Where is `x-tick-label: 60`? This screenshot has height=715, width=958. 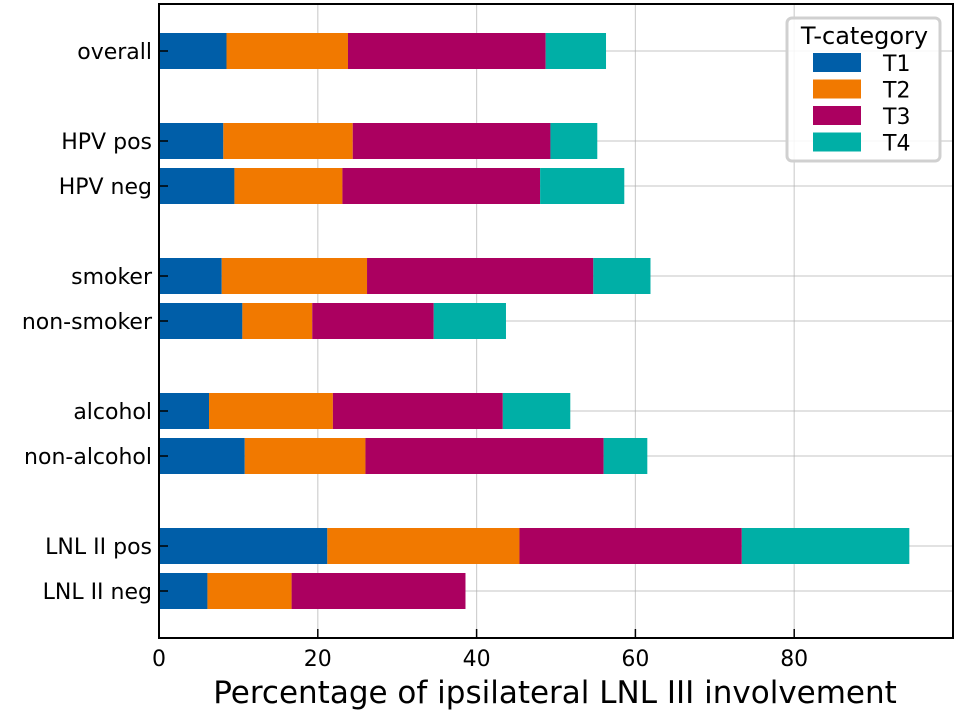 x-tick-label: 60 is located at coordinates (635, 659).